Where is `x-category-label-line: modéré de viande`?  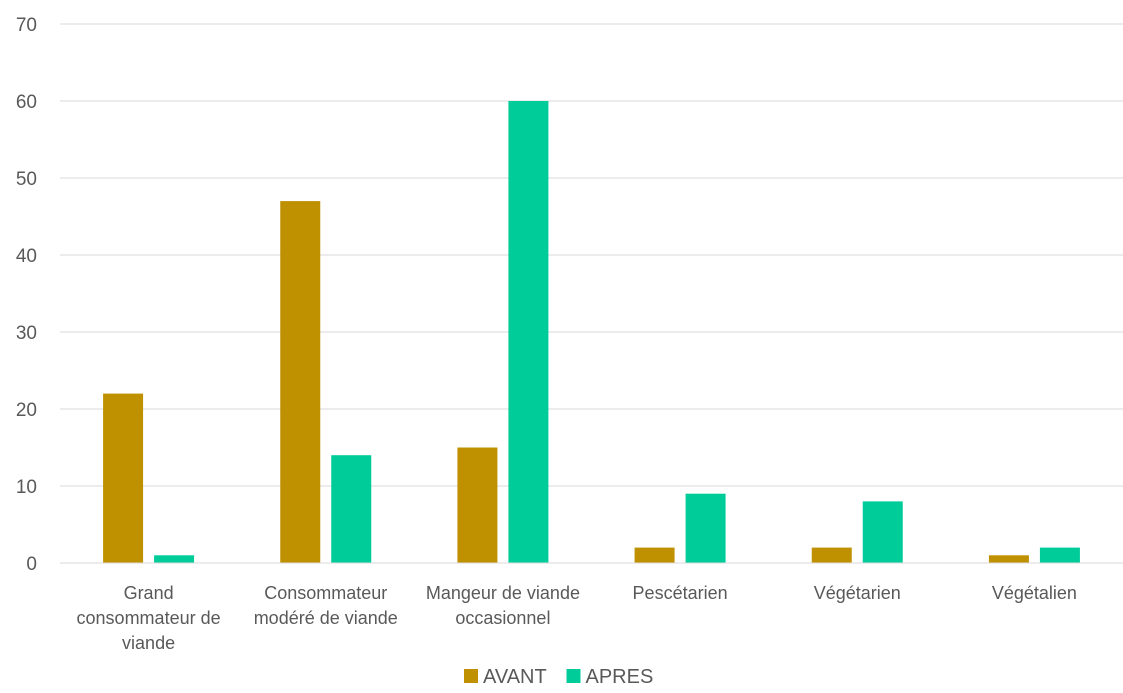 x-category-label-line: modéré de viande is located at coordinates (326, 618).